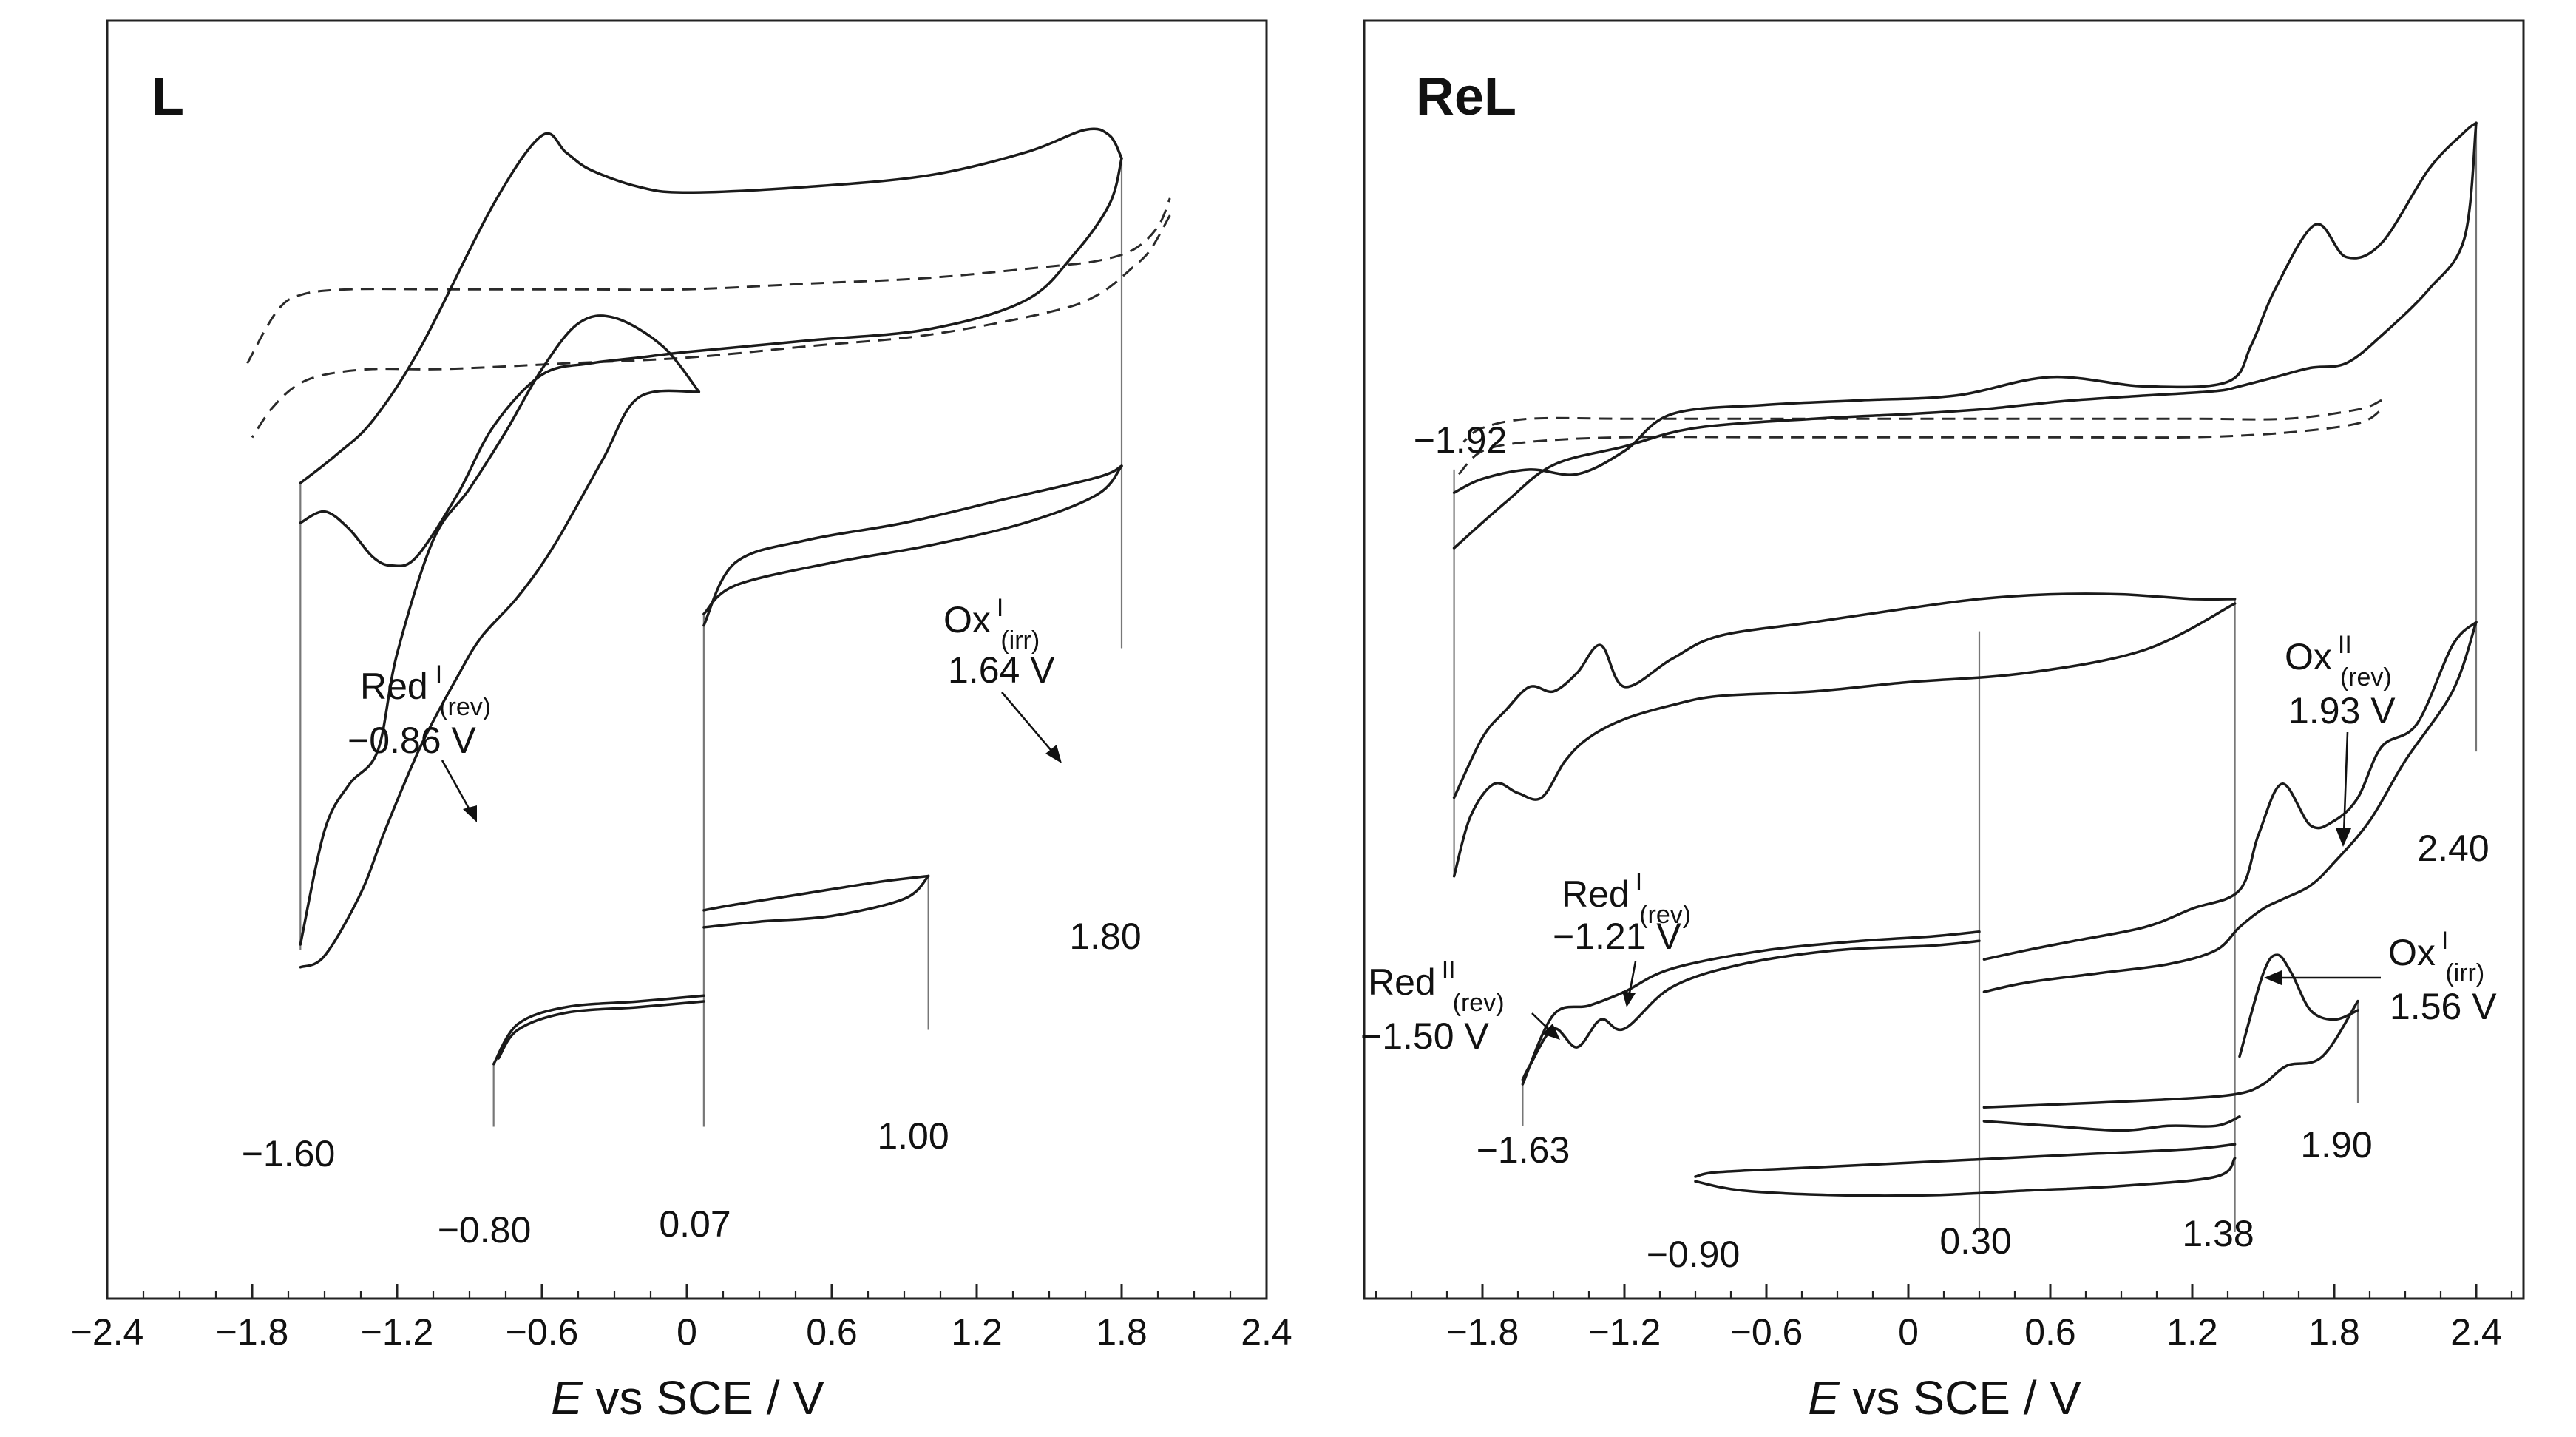 This screenshot has height=1437, width=2576. I want to click on r-red1-sub: (rev), so click(1665, 915).